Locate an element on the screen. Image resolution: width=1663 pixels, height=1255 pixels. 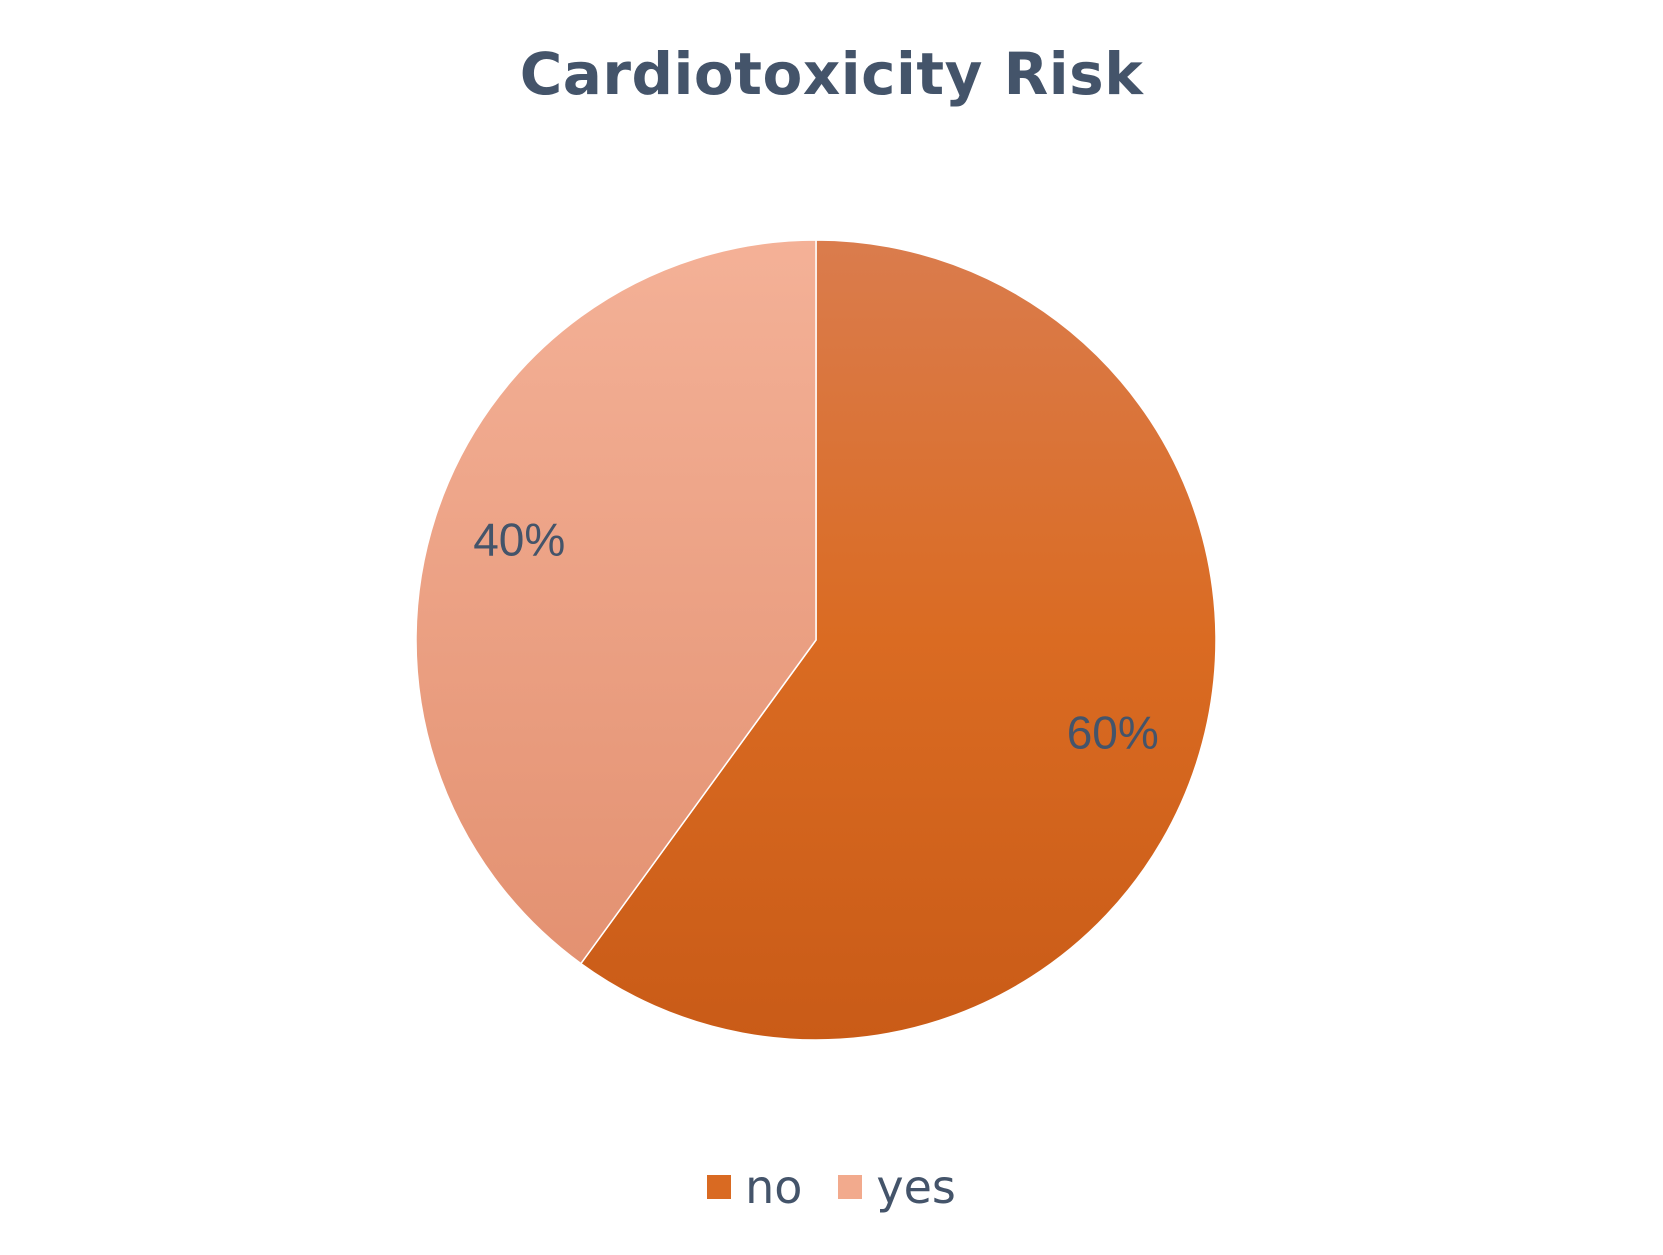
legend-label-no: no is located at coordinates (774, 1187).